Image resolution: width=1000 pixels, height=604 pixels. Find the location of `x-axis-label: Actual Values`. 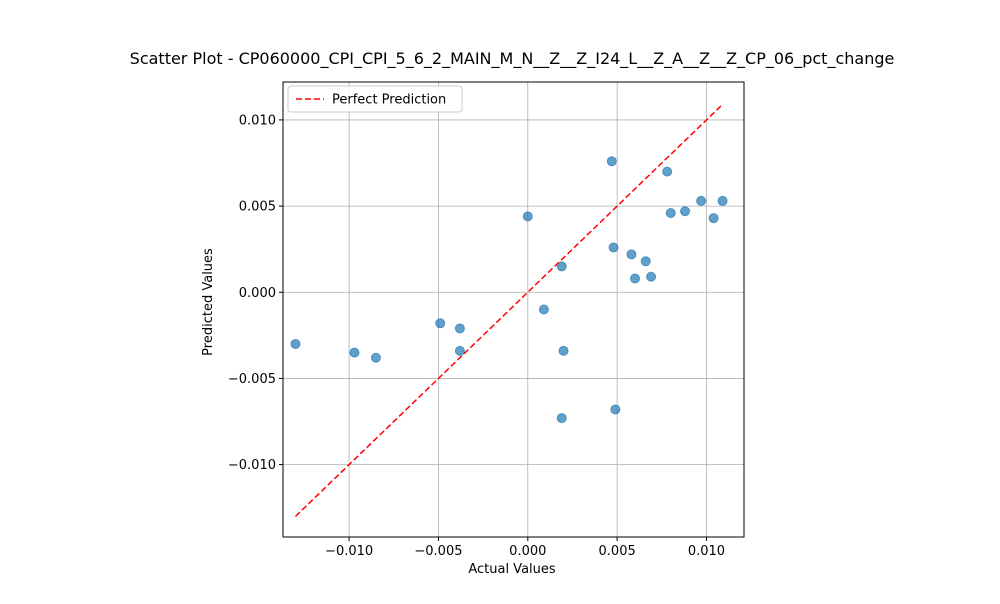

x-axis-label: Actual Values is located at coordinates (512, 569).